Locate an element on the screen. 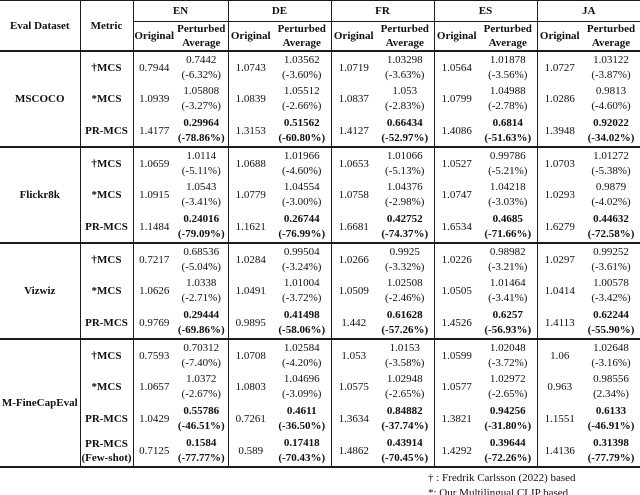 The image size is (640, 495). perturbed-percent: (-34.02%) is located at coordinates (611, 137).